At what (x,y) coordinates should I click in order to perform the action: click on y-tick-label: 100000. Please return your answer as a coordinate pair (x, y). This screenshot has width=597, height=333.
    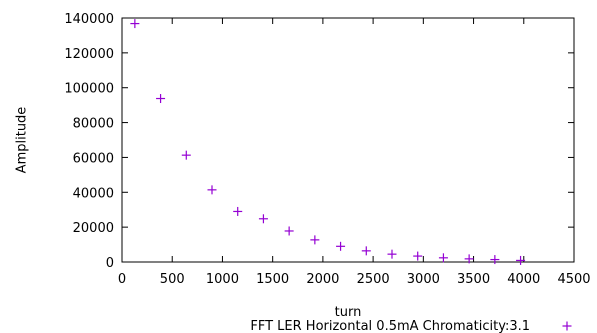
    Looking at the image, I should click on (89, 89).